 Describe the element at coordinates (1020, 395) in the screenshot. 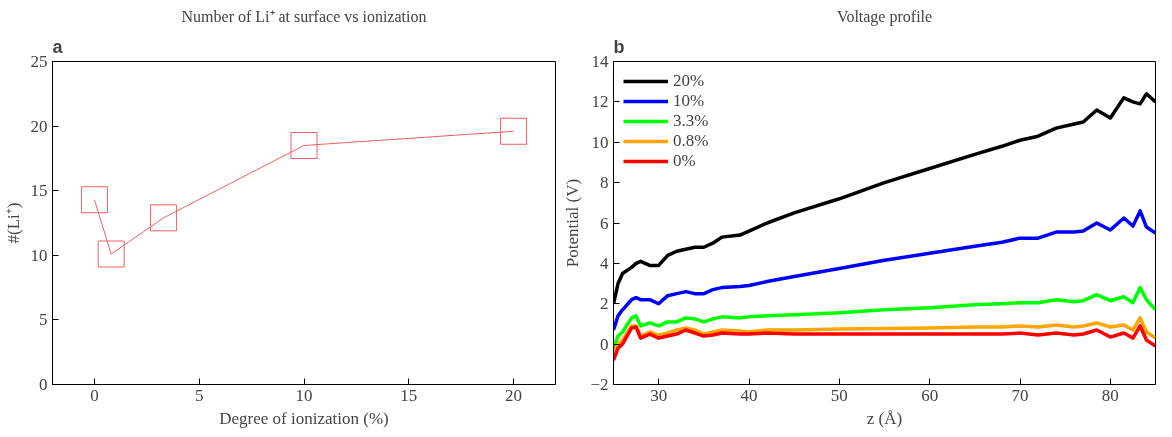

I see `x-tick-label: 70` at that location.